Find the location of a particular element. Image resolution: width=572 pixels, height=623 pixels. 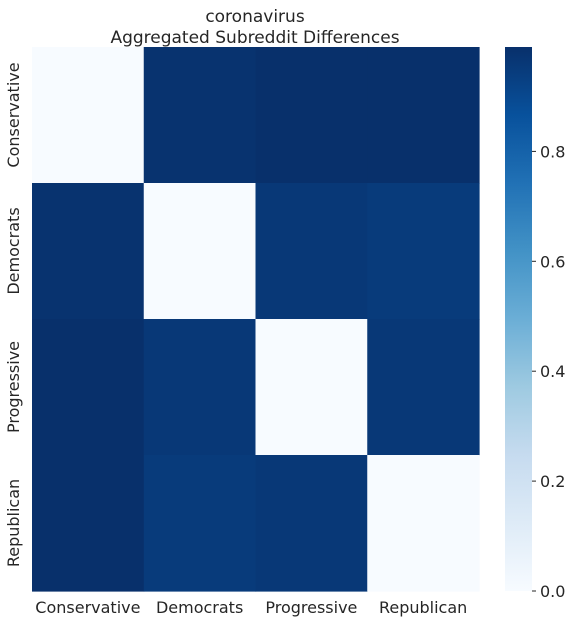

colorbar-tick-label: 0.4 is located at coordinates (552, 371).